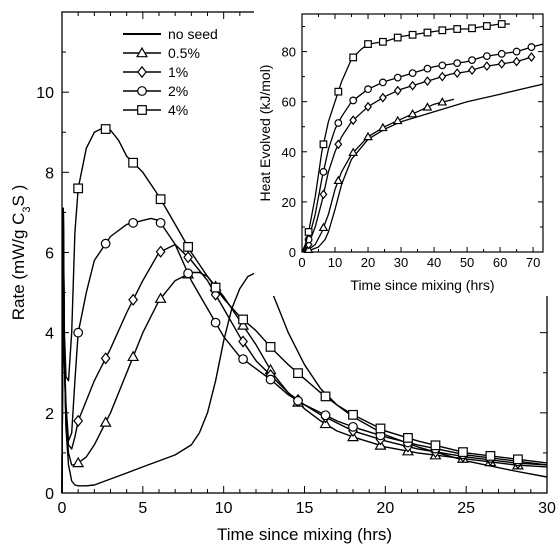 This screenshot has height=548, width=560. Describe the element at coordinates (27, 209) in the screenshot. I see `y-axis-title-subscript: 3` at that location.